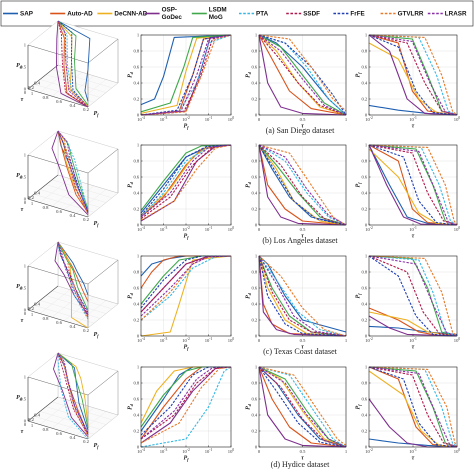 This screenshot has width=474, height=474. Describe the element at coordinates (19, 398) in the screenshot. I see `z-axis-label: Pd` at that location.